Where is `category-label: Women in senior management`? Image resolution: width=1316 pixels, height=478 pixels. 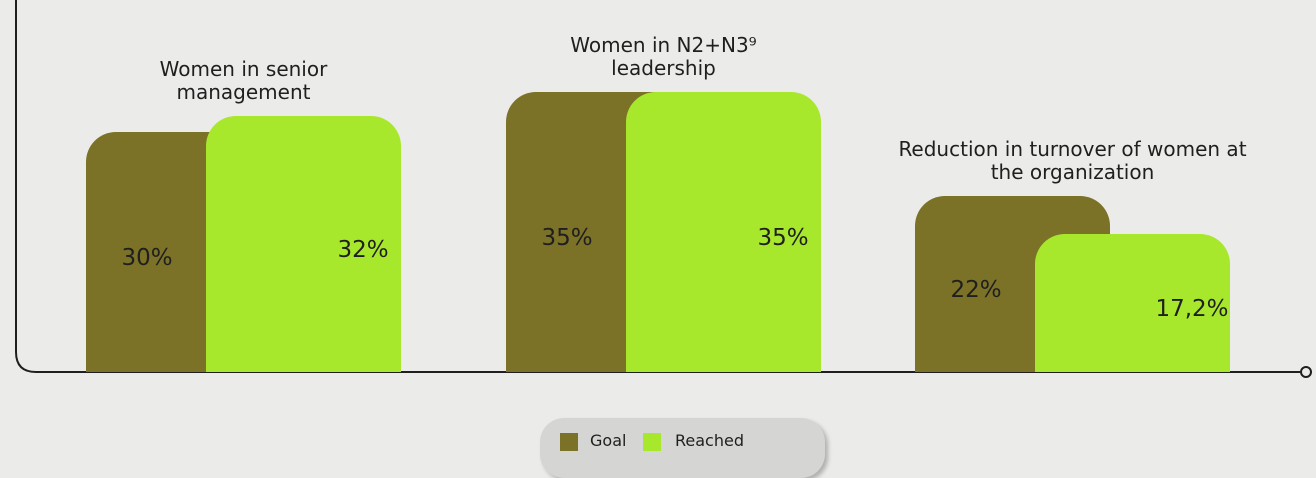
category-label: Women in senior management is located at coordinates (243, 80).